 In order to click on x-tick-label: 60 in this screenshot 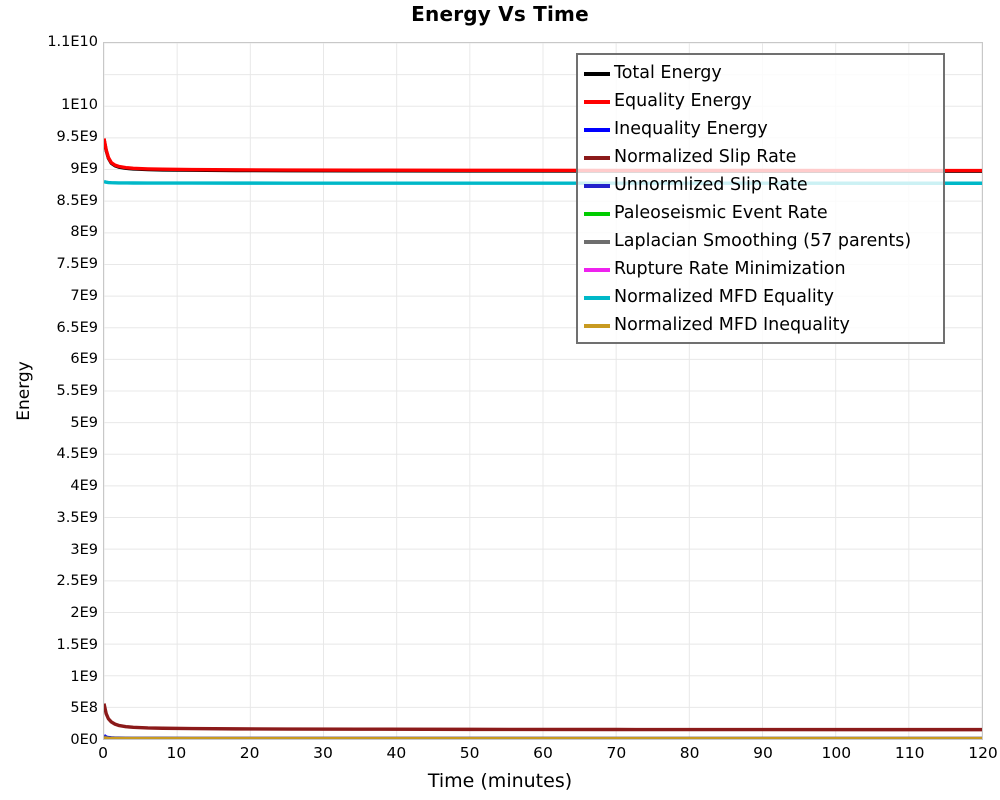, I will do `click(543, 753)`.